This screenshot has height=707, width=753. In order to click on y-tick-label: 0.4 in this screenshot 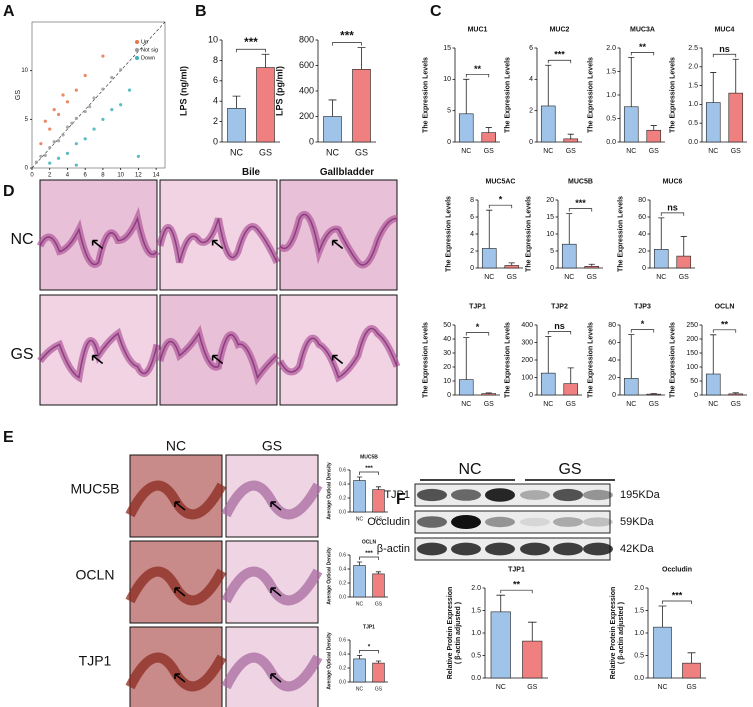, I will do `click(342, 654)`.